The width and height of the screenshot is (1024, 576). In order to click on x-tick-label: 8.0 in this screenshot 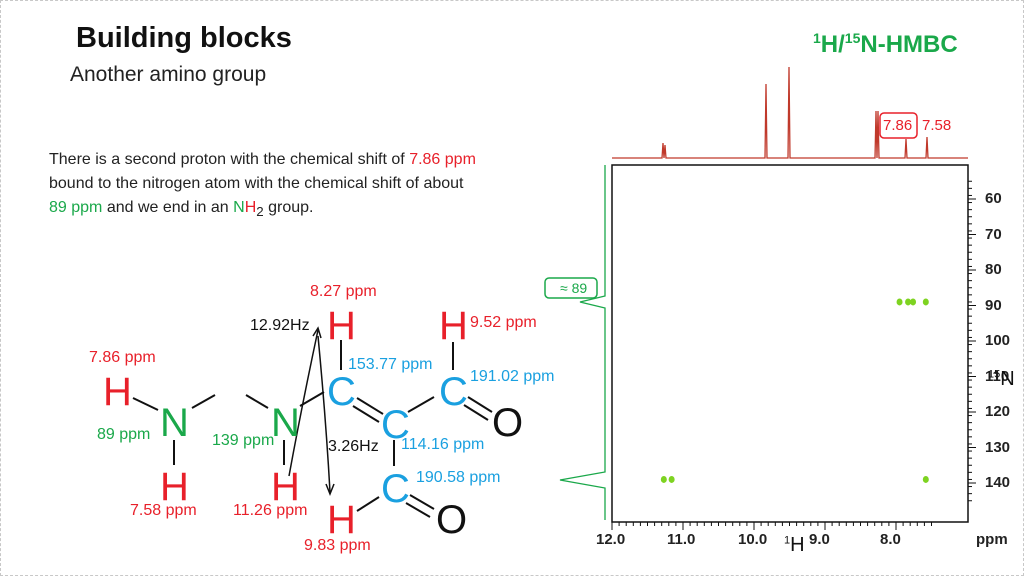, I will do `click(890, 539)`.